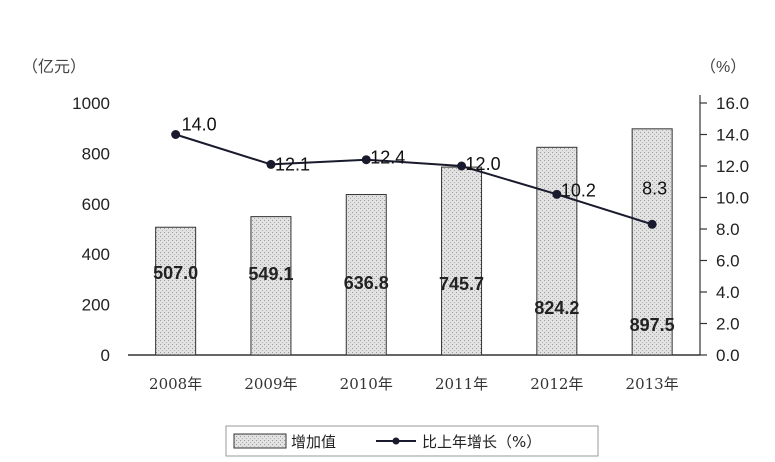  I want to click on x-tick-label: 2012年, so click(556, 384).